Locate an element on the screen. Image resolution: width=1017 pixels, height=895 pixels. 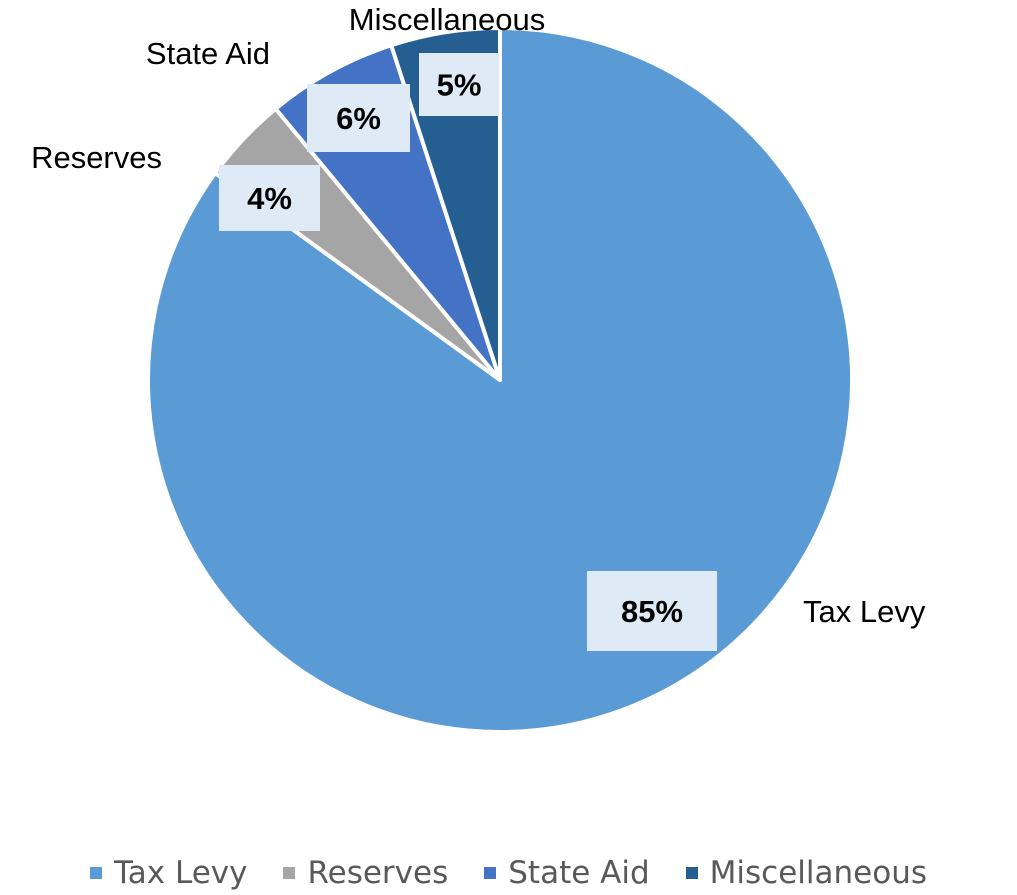
legend-swatch-miscellaneous is located at coordinates (691, 873).